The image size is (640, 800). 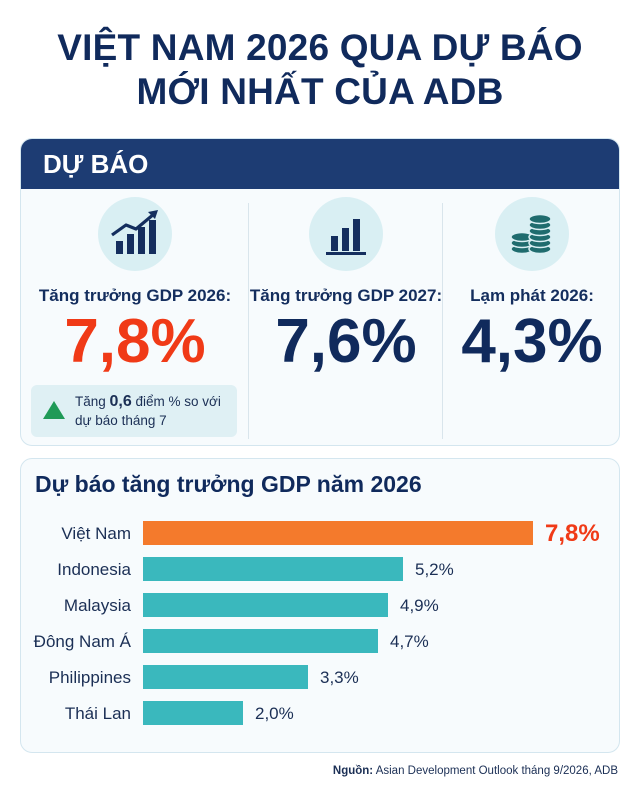 What do you see at coordinates (320, 91) in the screenshot?
I see `title-line-2: MỚI NHẤT CỦA ADB` at bounding box center [320, 91].